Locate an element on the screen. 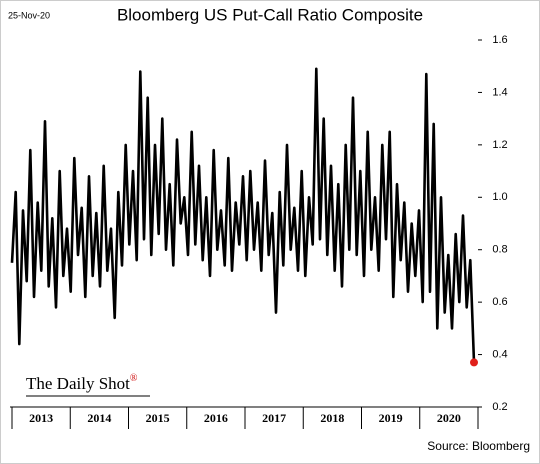  watermark-mark: ® is located at coordinates (134, 378).